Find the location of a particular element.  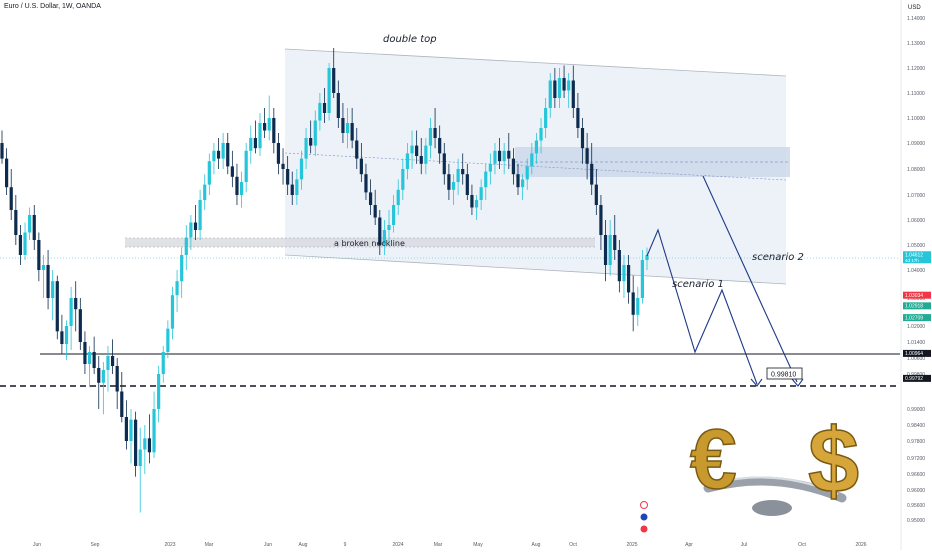

double-top-label: double top is located at coordinates (410, 39).